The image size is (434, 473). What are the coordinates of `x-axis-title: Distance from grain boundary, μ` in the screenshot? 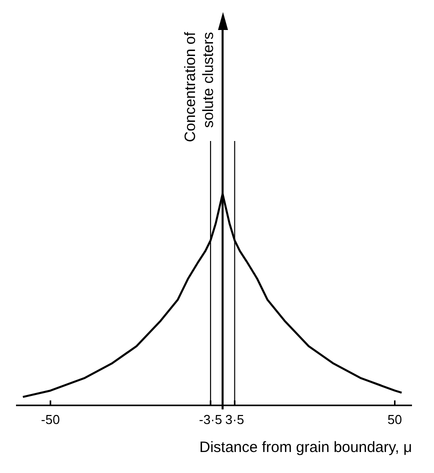 It's located at (305, 447).